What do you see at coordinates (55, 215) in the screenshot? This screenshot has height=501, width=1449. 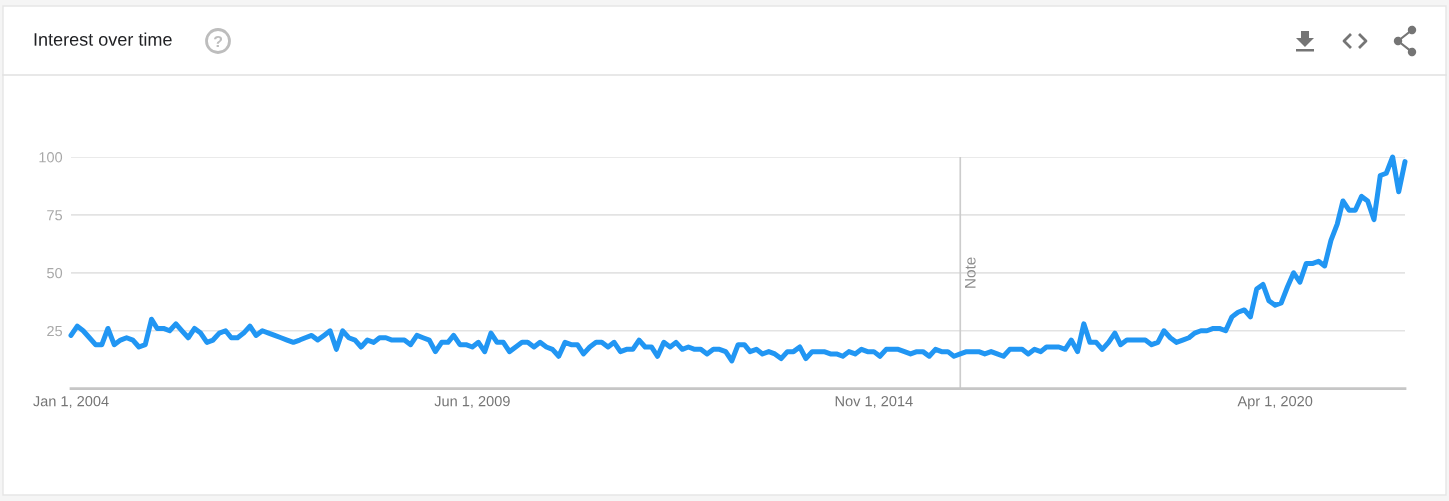 I see `y-tick-label: 75` at bounding box center [55, 215].